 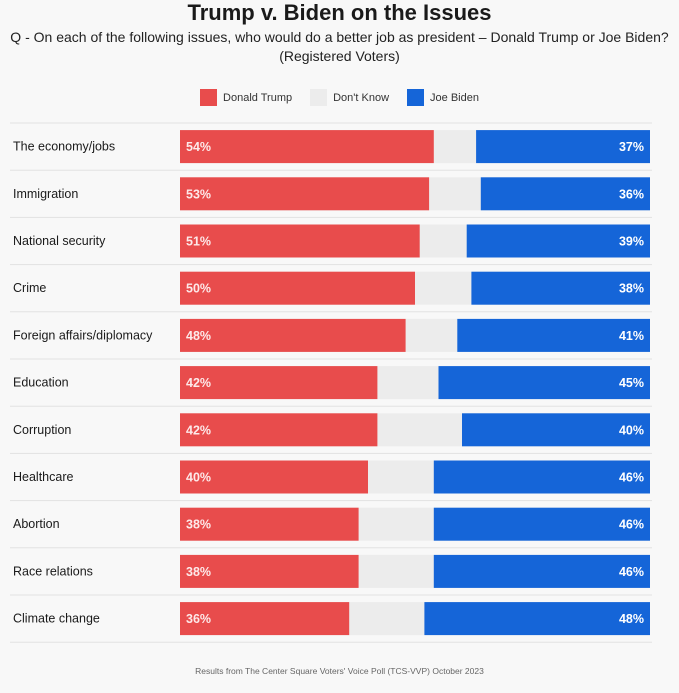 What do you see at coordinates (198, 242) in the screenshot?
I see `data-label-trump: 51%` at bounding box center [198, 242].